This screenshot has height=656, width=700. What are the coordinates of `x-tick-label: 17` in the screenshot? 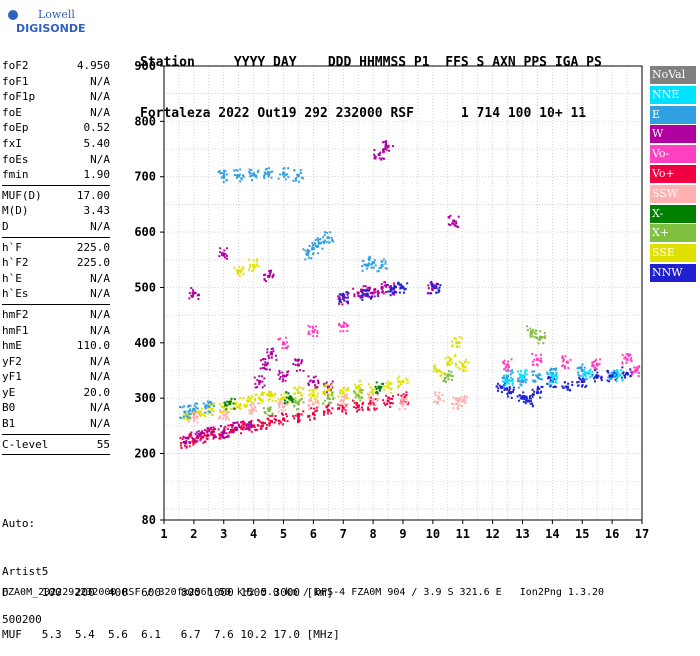 It's located at (642, 534).